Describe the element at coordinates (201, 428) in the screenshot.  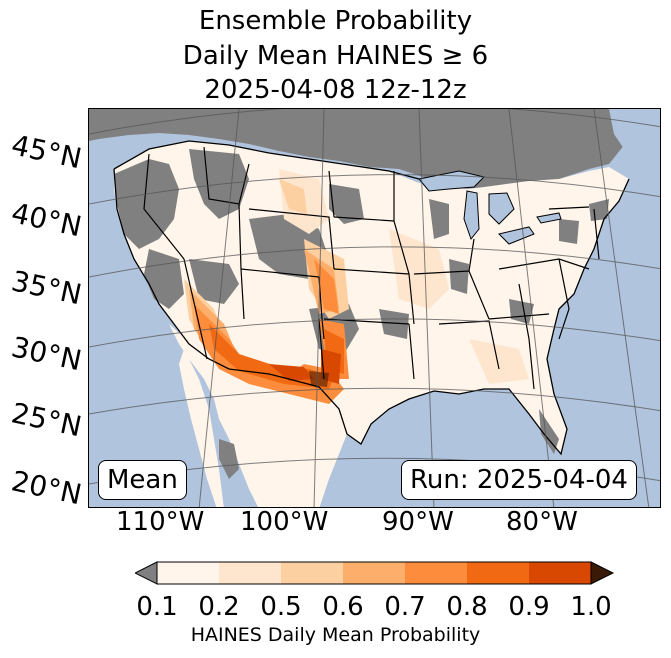
I see `baja-land` at that location.